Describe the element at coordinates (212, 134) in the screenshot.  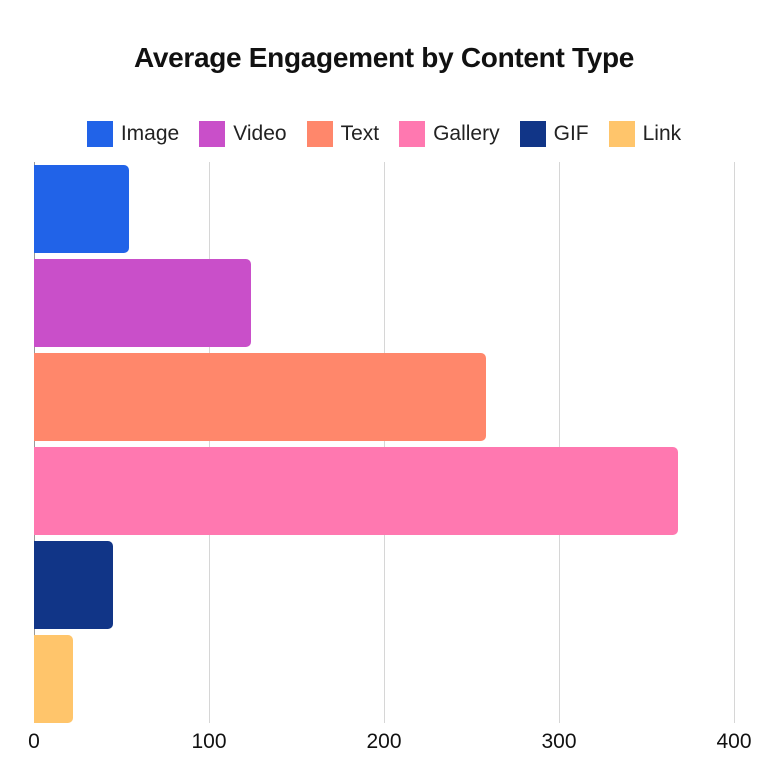
I see `legend-swatch-video` at that location.